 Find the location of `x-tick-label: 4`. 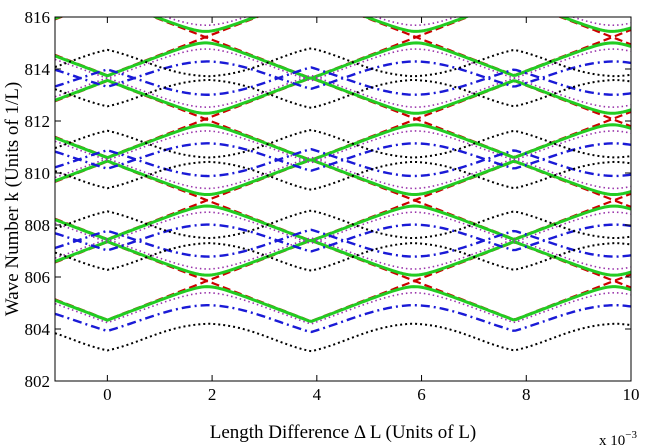

x-tick-label: 4 is located at coordinates (317, 394).